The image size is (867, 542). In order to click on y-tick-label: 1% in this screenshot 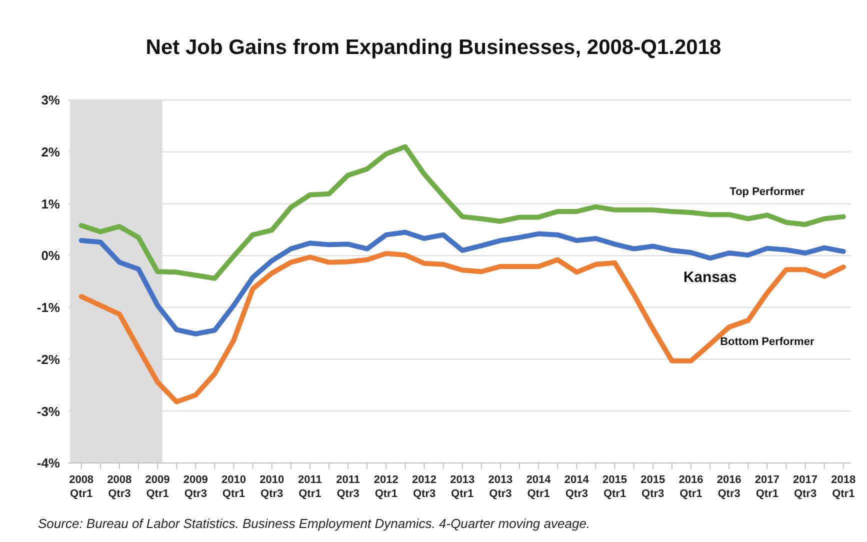, I will do `click(50, 204)`.